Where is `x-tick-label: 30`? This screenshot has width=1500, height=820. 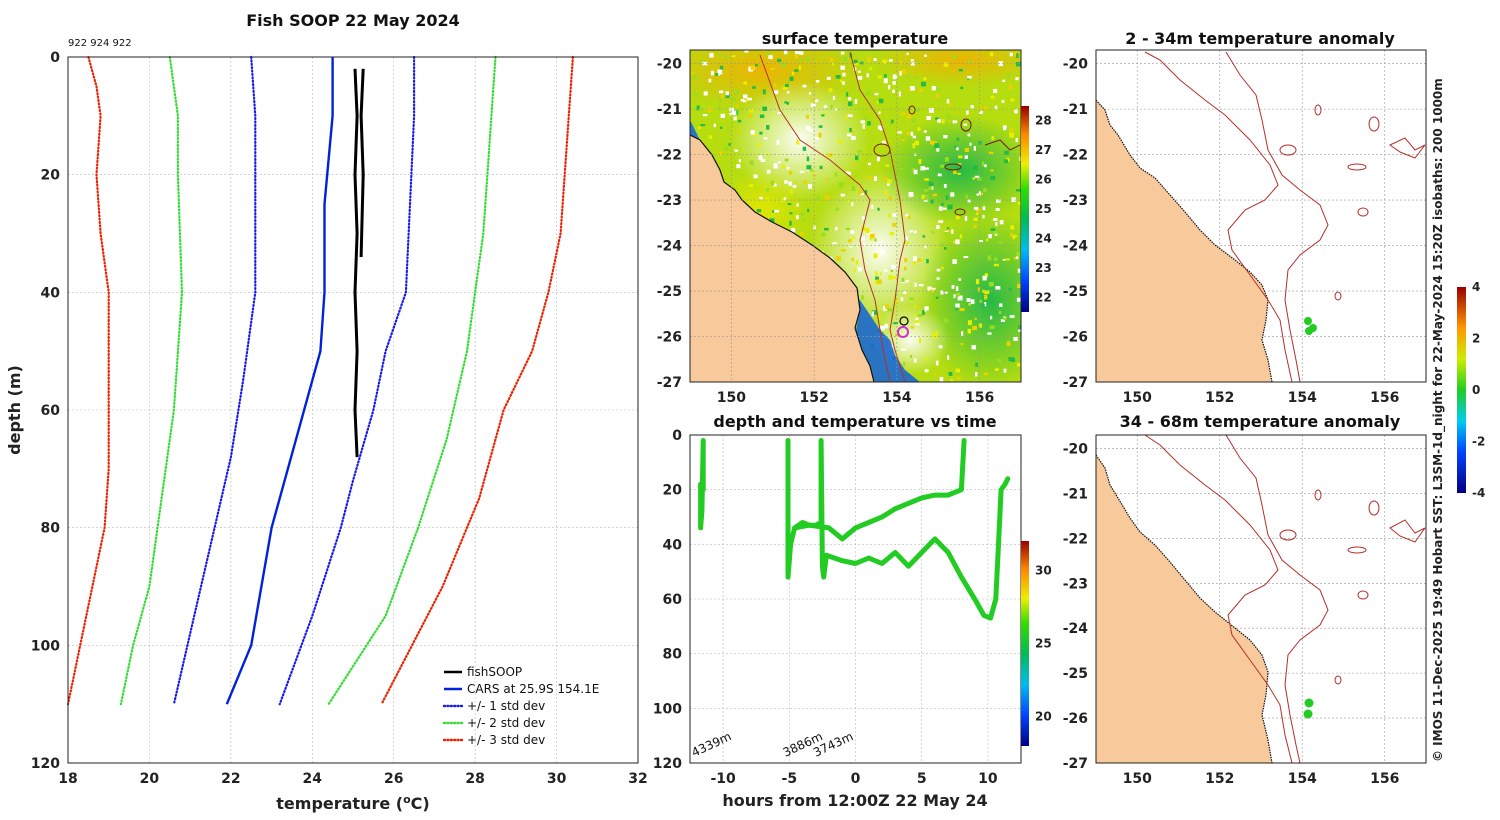 x-tick-label: 30 is located at coordinates (557, 779).